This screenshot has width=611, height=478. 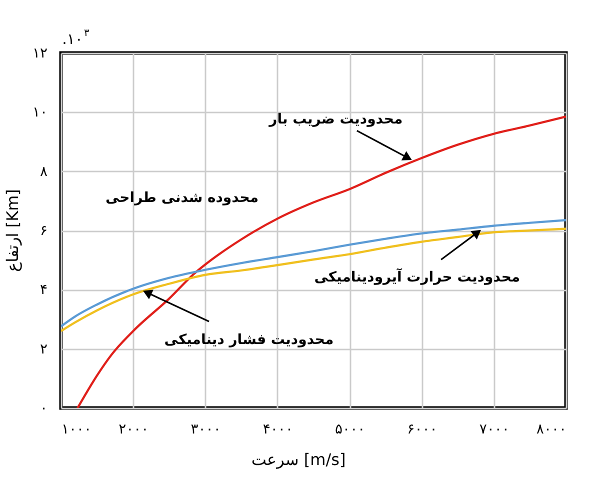 What do you see at coordinates (298, 459) in the screenshot?
I see `x-axis-title: سرعت [m/s]` at bounding box center [298, 459].